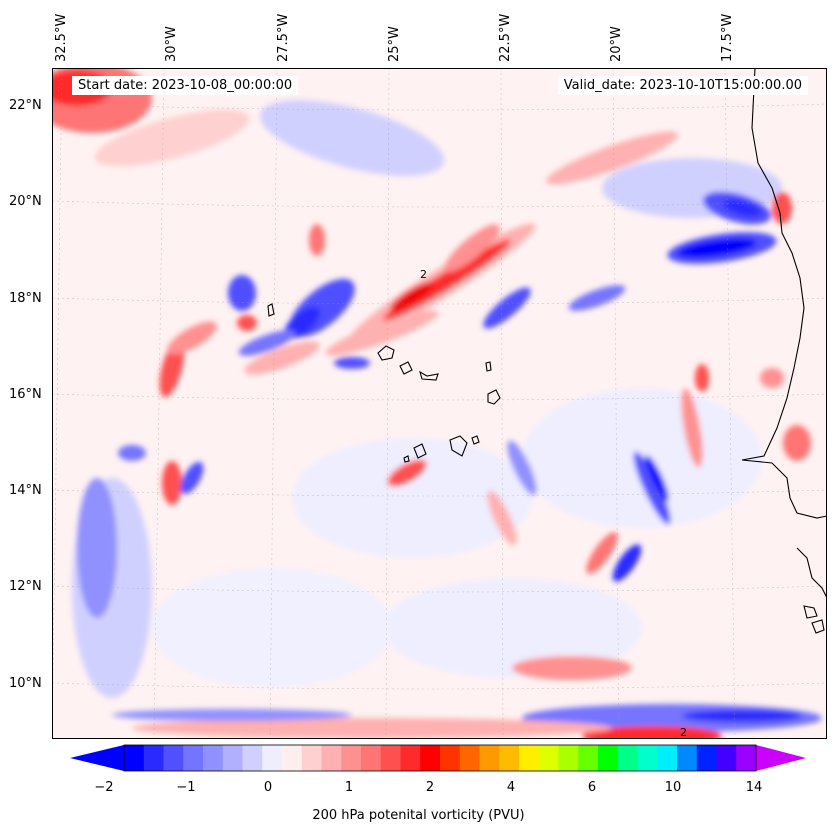 This screenshot has width=837, height=836. I want to click on lat-label-16n: 16°N, so click(25, 394).